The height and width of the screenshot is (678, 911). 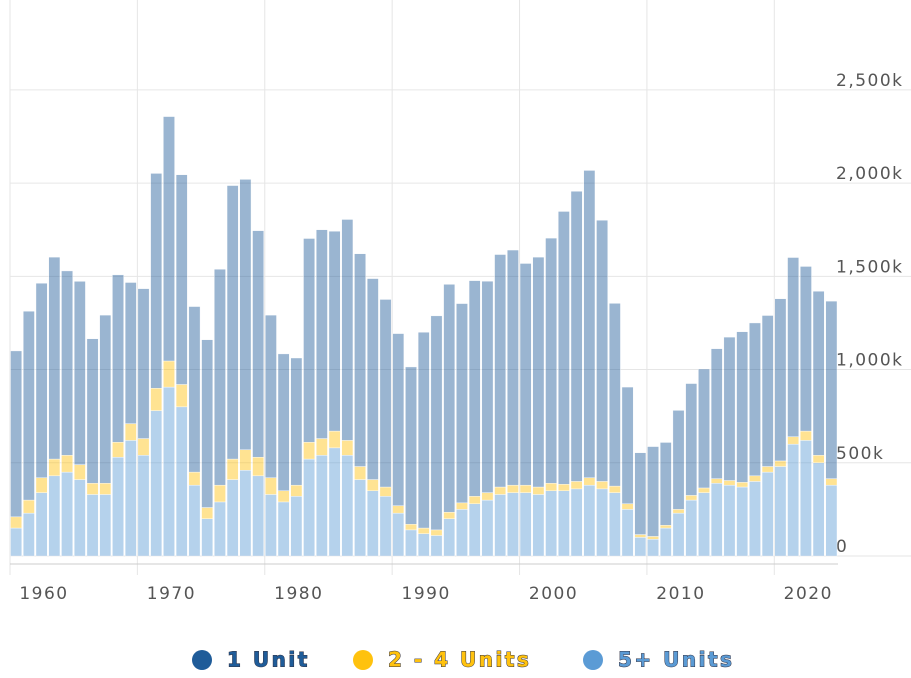 I want to click on legend-label: 5+ Units, so click(x=676, y=659).